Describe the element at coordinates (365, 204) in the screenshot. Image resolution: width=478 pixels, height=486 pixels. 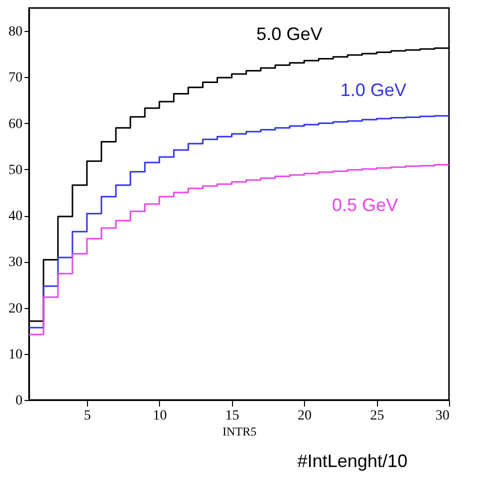
I see `series-label: 0.5 GeV` at that location.